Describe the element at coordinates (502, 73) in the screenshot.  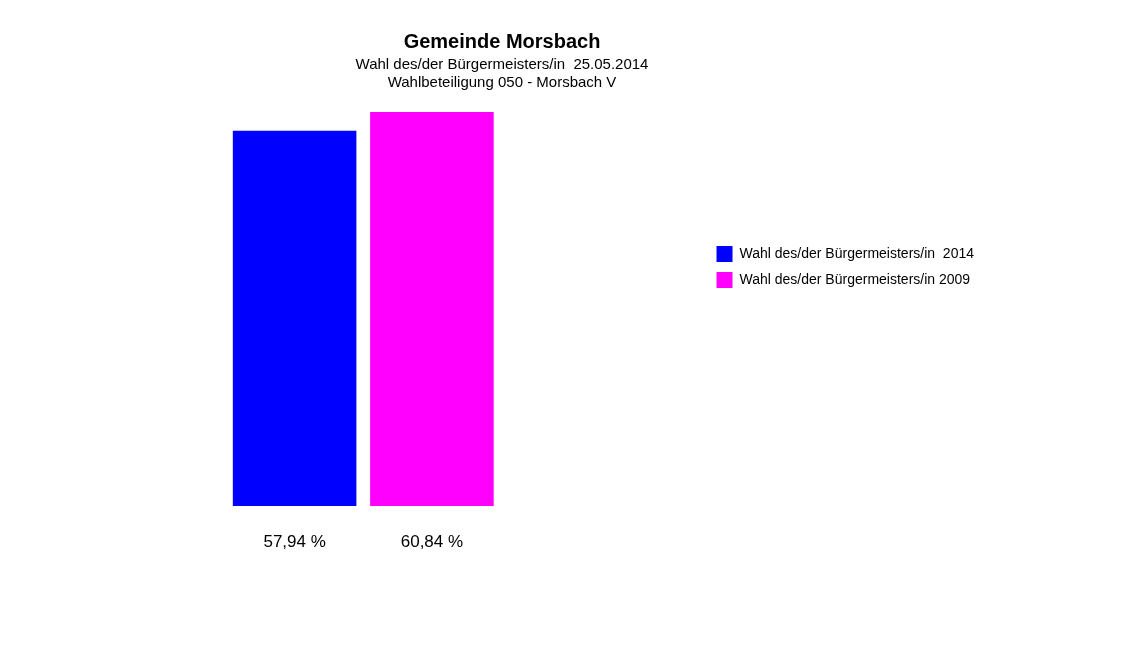
I see `chart-subtitle: Wahl des/der Bürgermeisters/in 25.05.2014 Wahlbeteiligung 050 - Morsbach V` at that location.